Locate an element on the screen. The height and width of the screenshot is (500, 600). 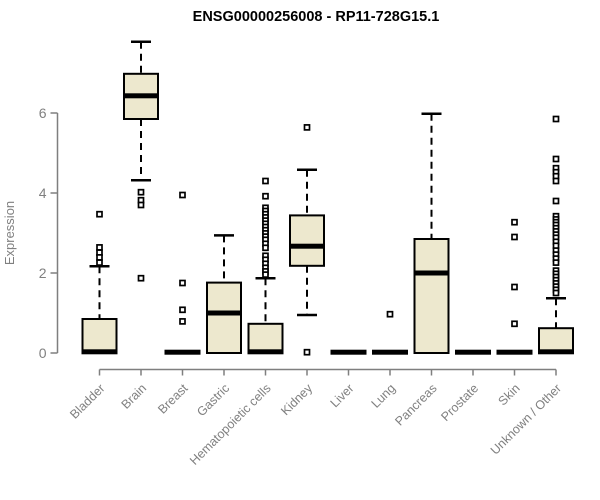
y-tick-label: 0 is located at coordinates (43, 353).